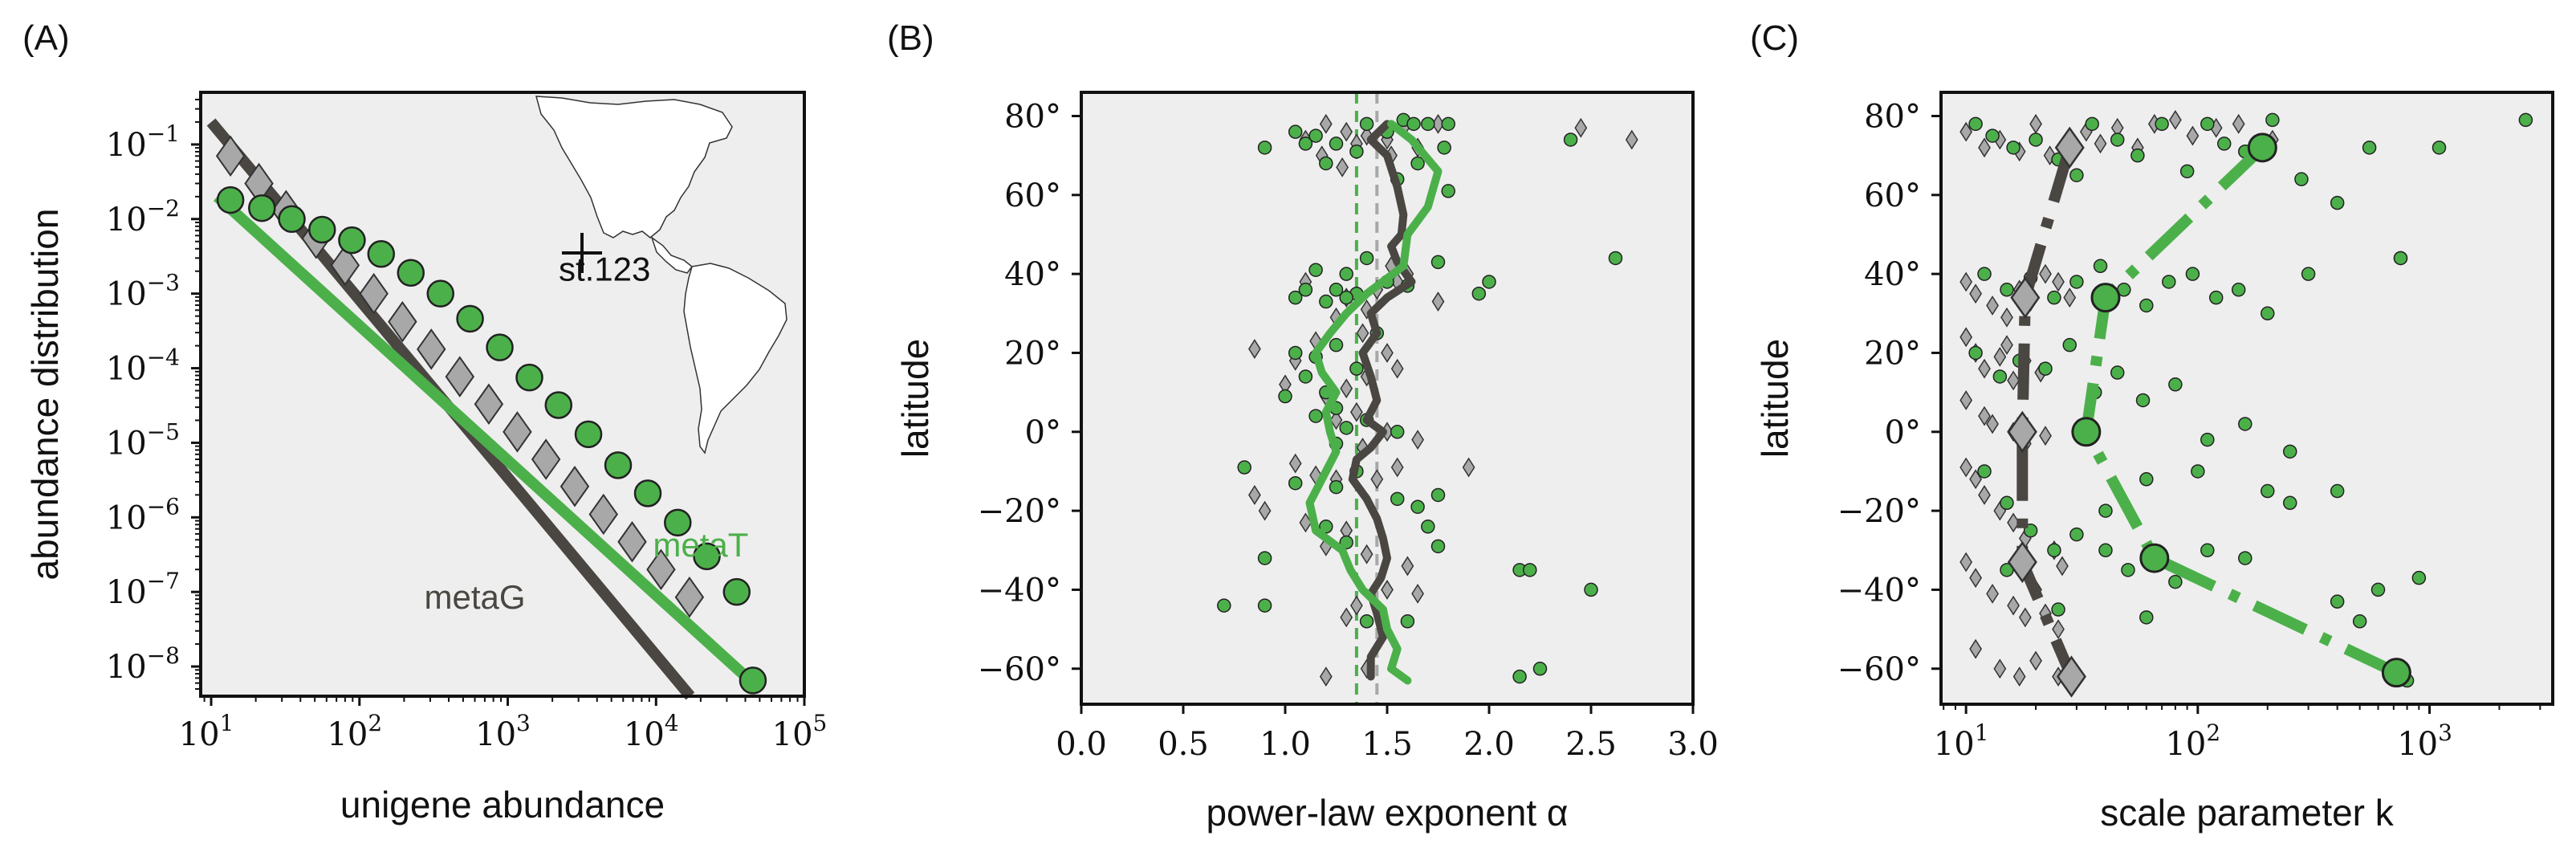 This screenshot has width=2576, height=860. I want to click on ytick-label-a: 10⁻³, so click(143, 291).